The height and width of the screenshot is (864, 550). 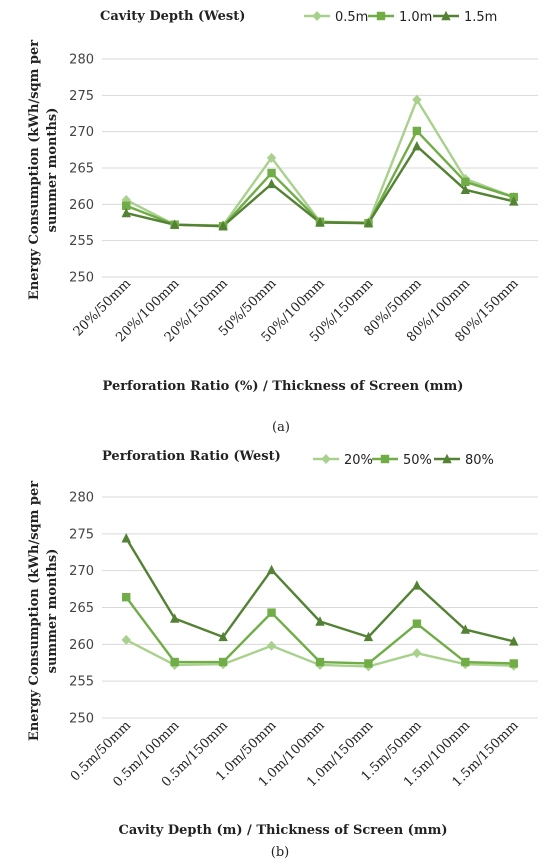 What do you see at coordinates (81, 205) in the screenshot?
I see `chart-a-y-tick-2: 260` at bounding box center [81, 205].